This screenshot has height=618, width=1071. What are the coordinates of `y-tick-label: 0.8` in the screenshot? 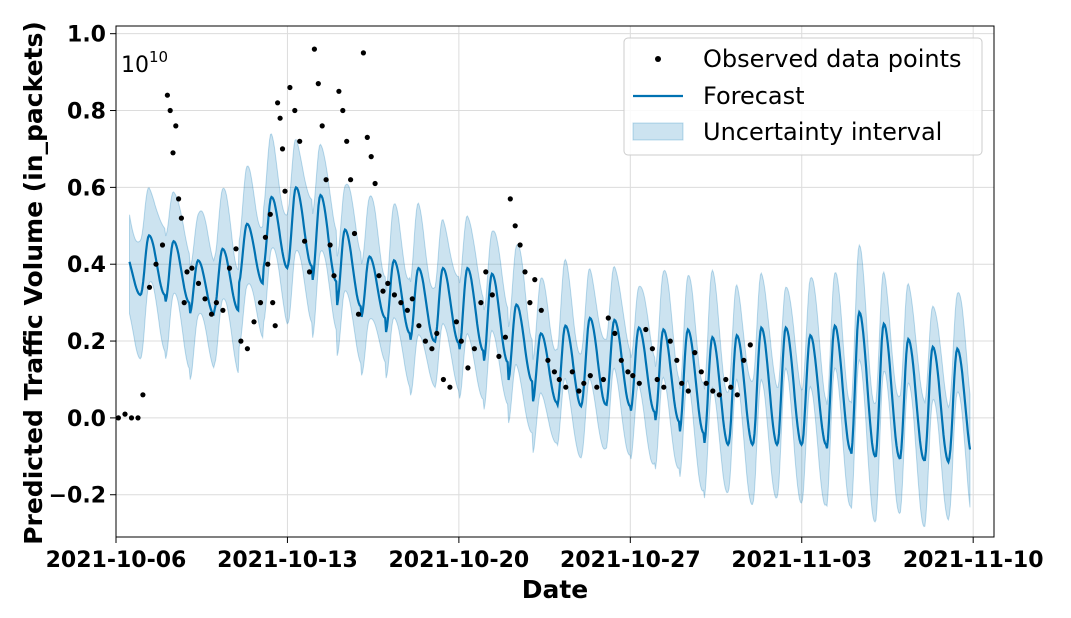 It's located at (86, 112).